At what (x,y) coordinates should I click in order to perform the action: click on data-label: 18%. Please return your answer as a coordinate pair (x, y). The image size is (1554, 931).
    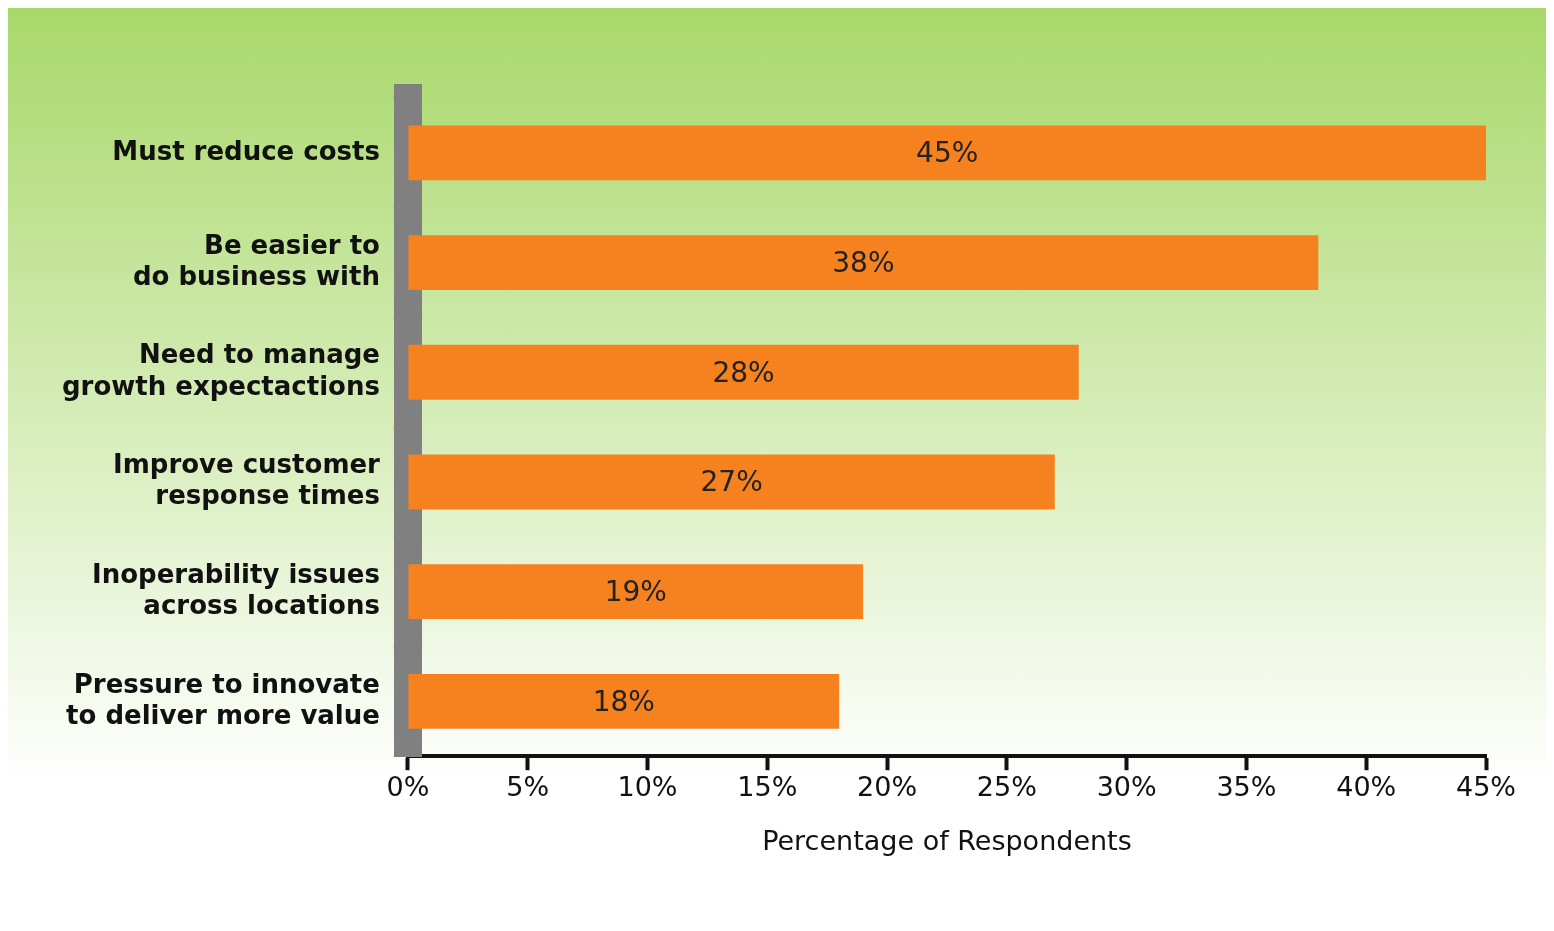
    Looking at the image, I should click on (623, 701).